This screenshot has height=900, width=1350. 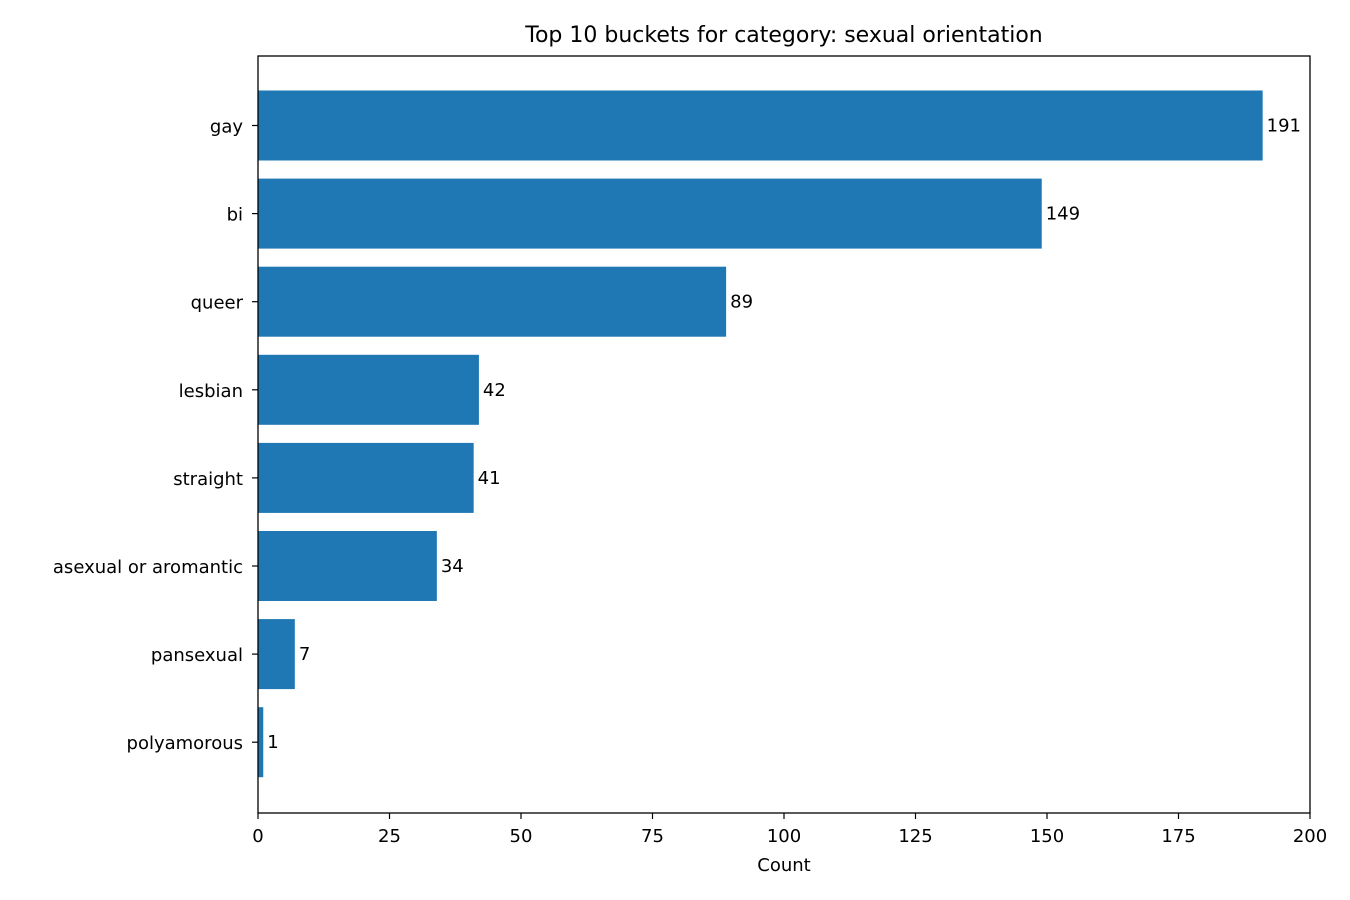 What do you see at coordinates (261, 742) in the screenshot?
I see `bar-polyamorous` at bounding box center [261, 742].